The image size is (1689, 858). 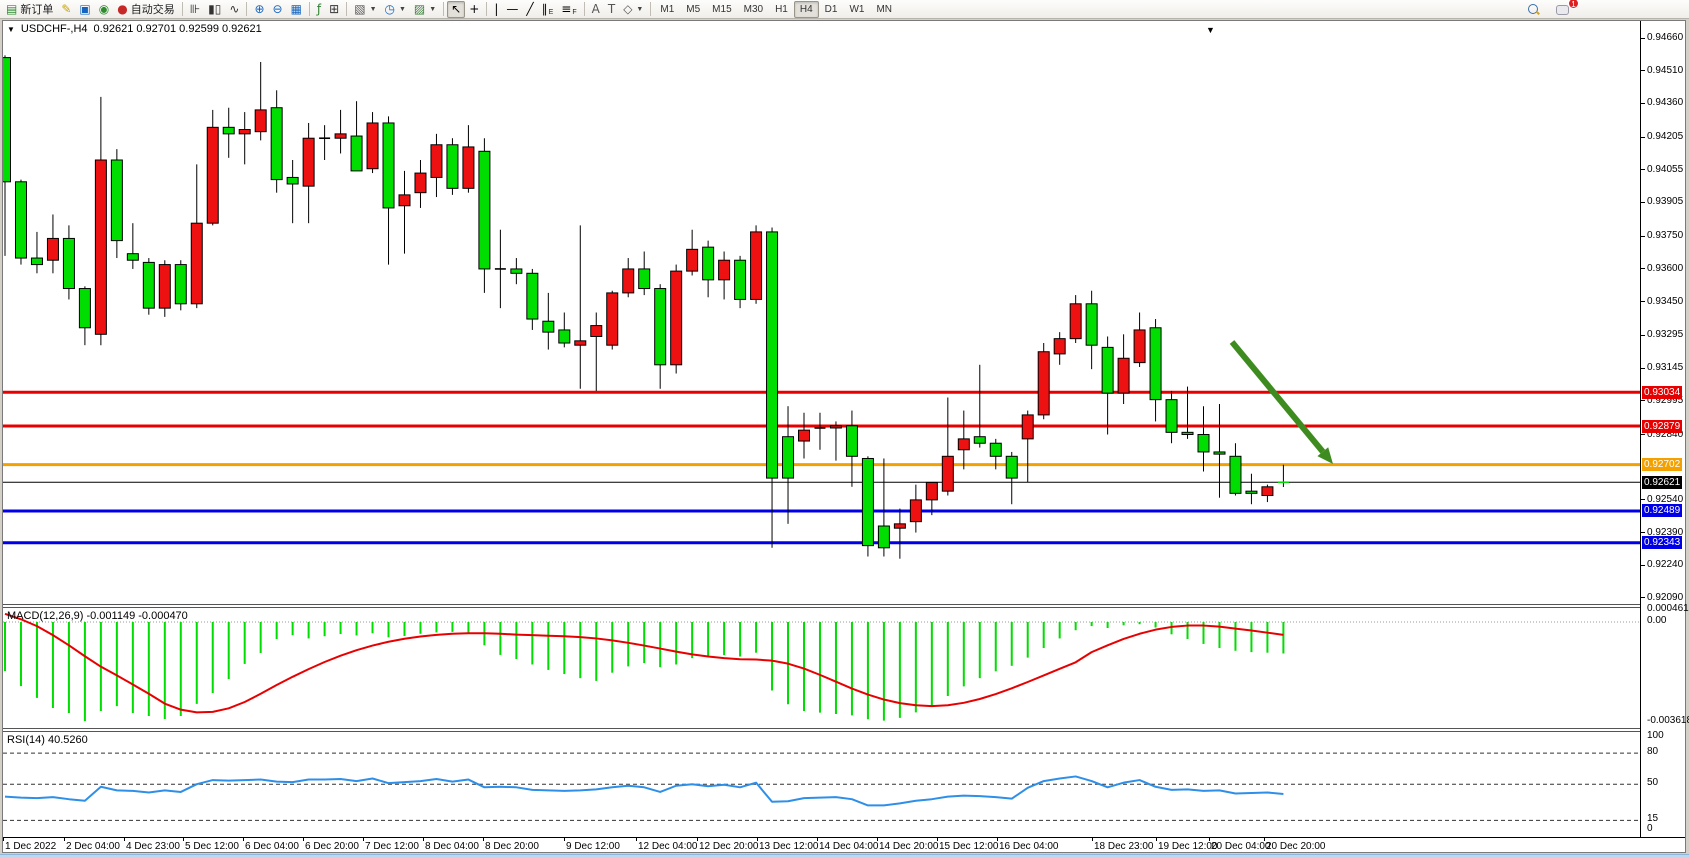 I want to click on dropdown-caret-icon: ▼, so click(x=433, y=9).